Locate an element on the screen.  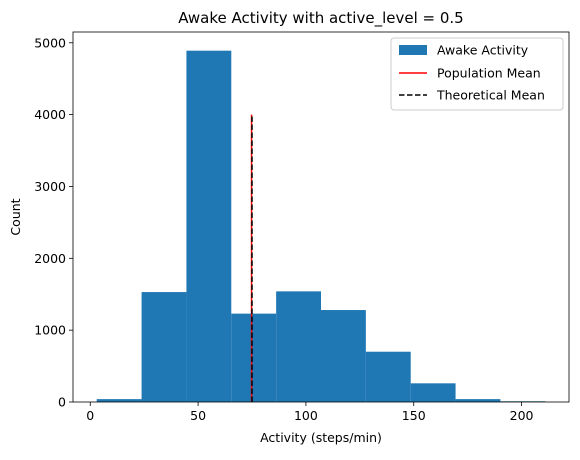
legend-swatch-awake-activity is located at coordinates (413, 50).